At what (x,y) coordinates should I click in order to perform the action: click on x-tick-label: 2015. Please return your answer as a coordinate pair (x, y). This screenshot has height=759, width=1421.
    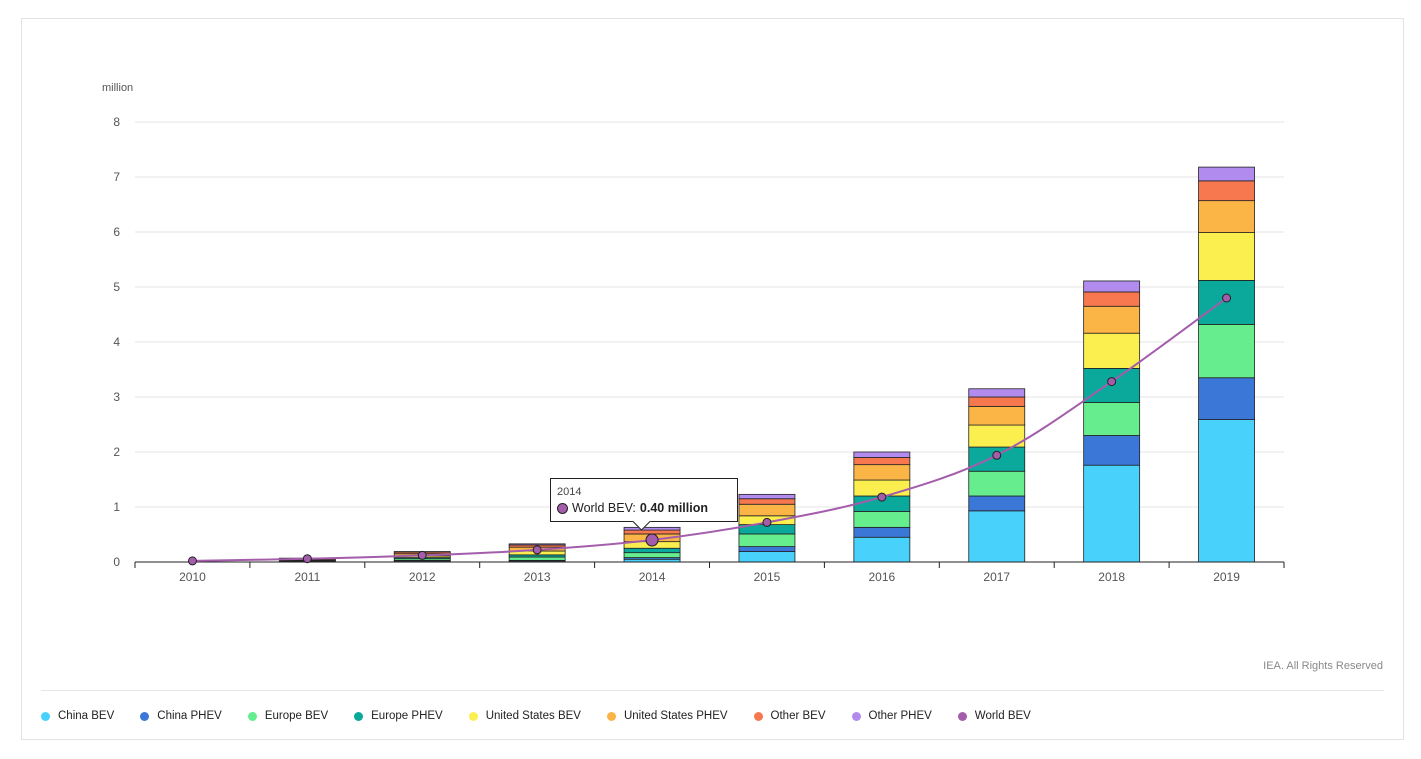
    Looking at the image, I should click on (767, 577).